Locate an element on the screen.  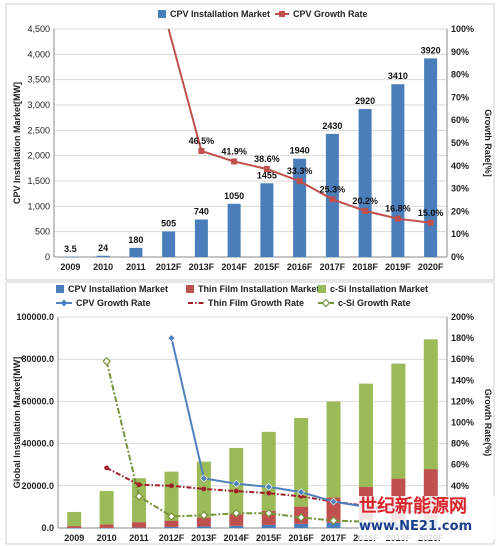
x-tick-label: 2014F is located at coordinates (234, 267).